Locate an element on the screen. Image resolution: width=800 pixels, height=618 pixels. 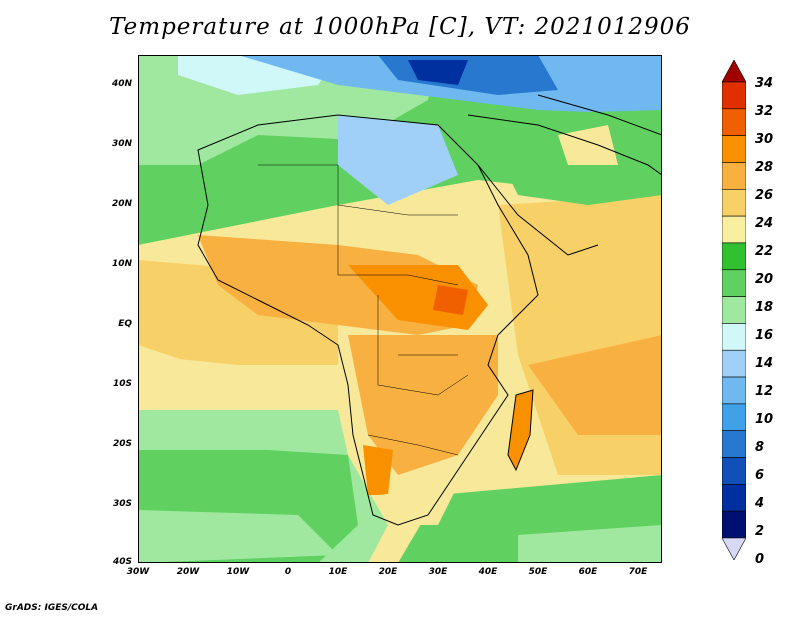
lat-tick-40s: 40S is located at coordinates (122, 562).